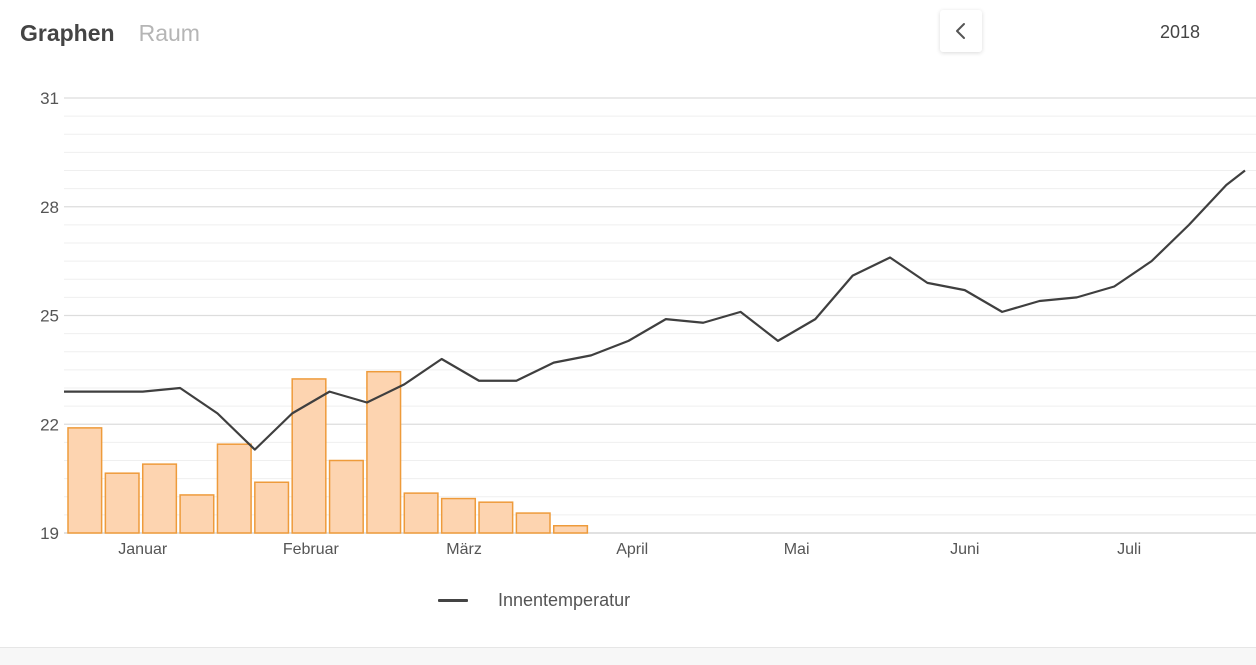  I want to click on y-tick-label: 19, so click(49, 533).